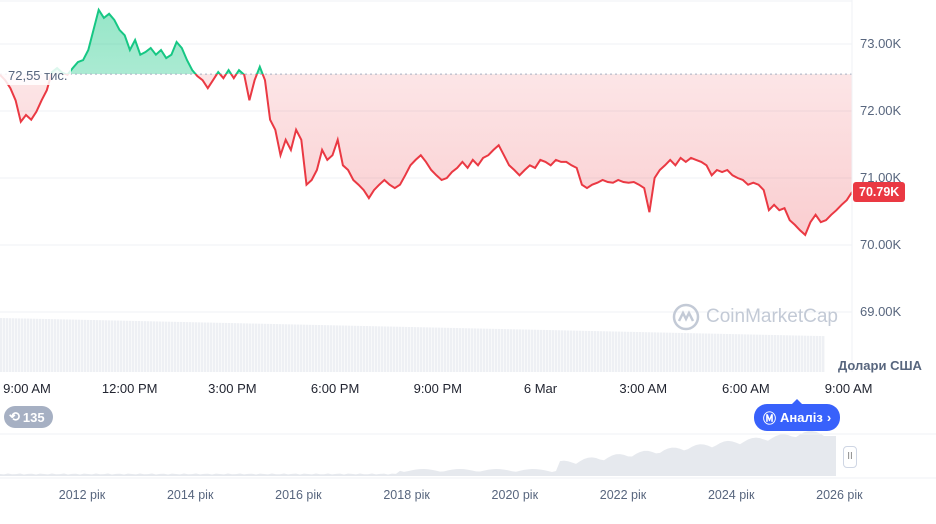 The width and height of the screenshot is (936, 524). I want to click on navigator-year-label: 2020 рік, so click(515, 495).